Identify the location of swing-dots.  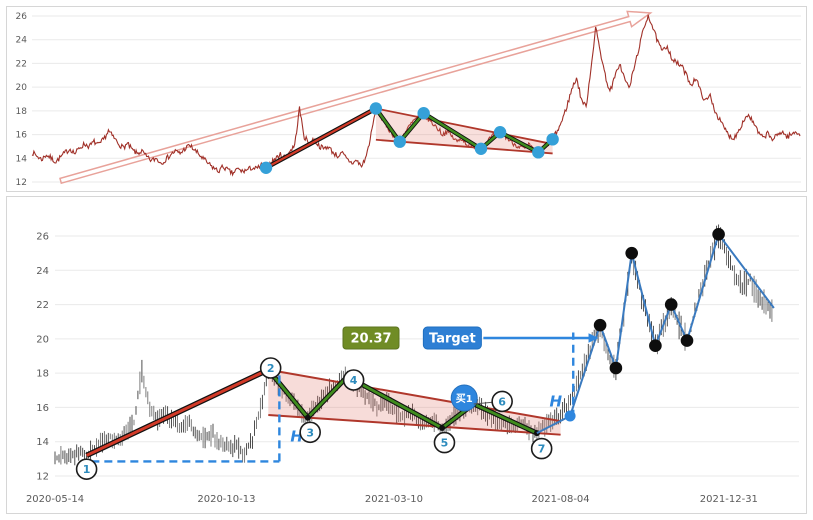
(409, 138).